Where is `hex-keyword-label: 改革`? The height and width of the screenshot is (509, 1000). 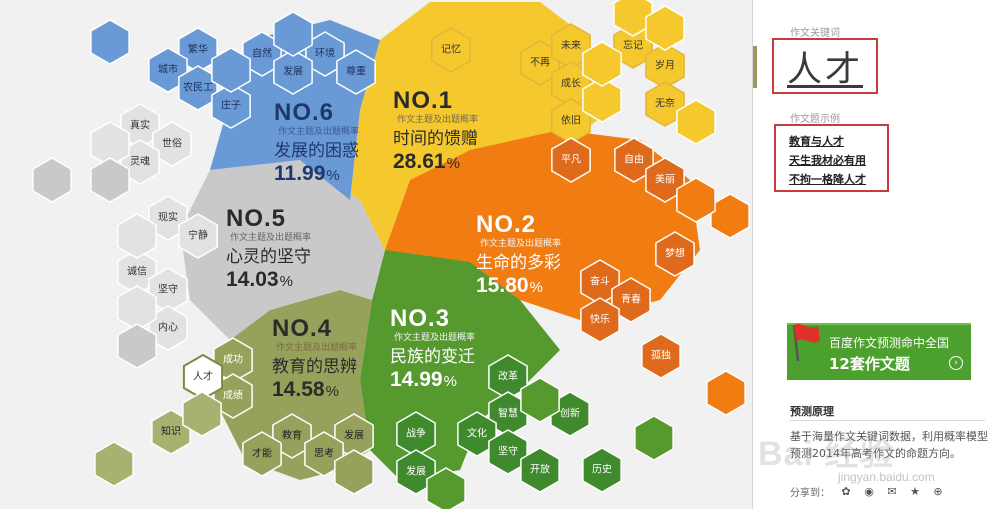
hex-keyword-label: 改革 is located at coordinates (508, 376).